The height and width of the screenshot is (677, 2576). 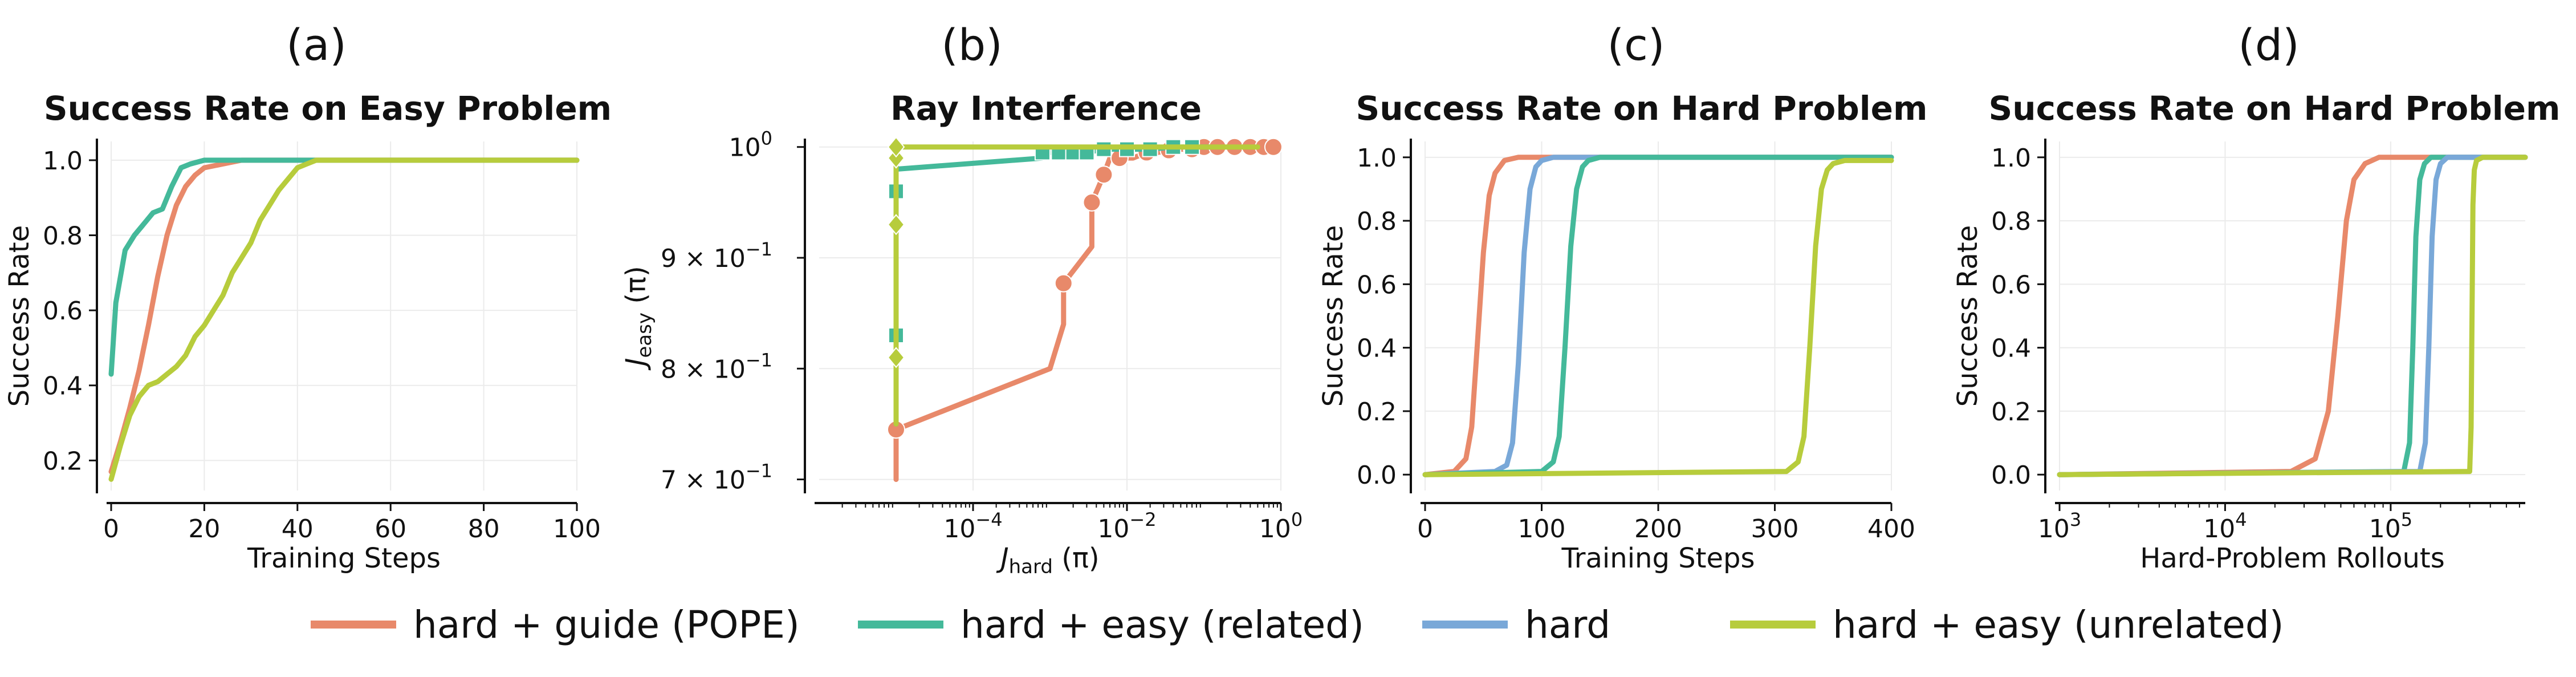 I want to click on series-hard, so click(x=2292, y=316).